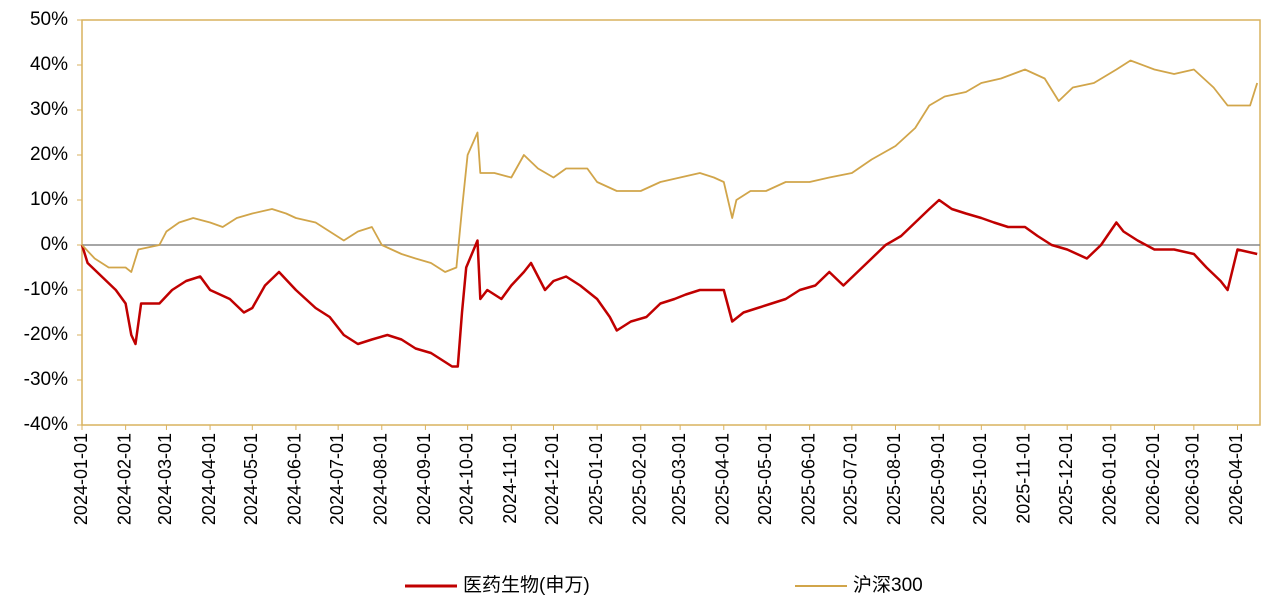  Describe the element at coordinates (251, 479) in the screenshot. I see `x-tick-label: 2024-05-01` at that location.